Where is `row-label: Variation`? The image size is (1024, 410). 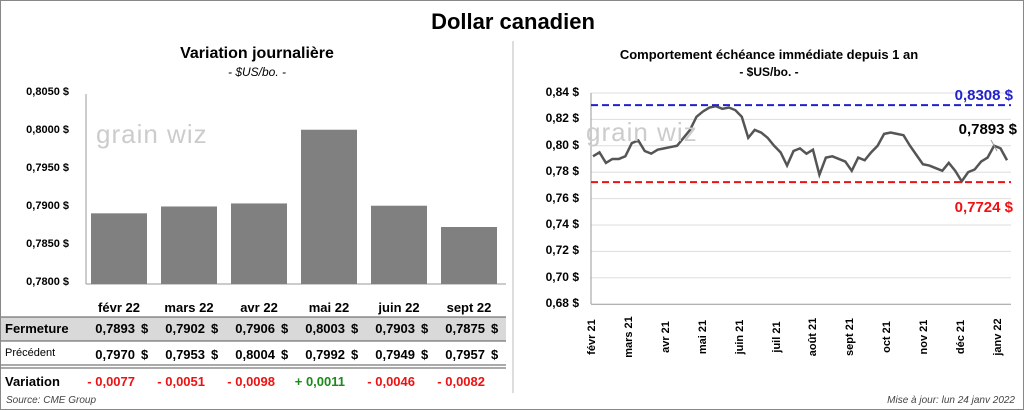
row-label: Variation is located at coordinates (32, 381).